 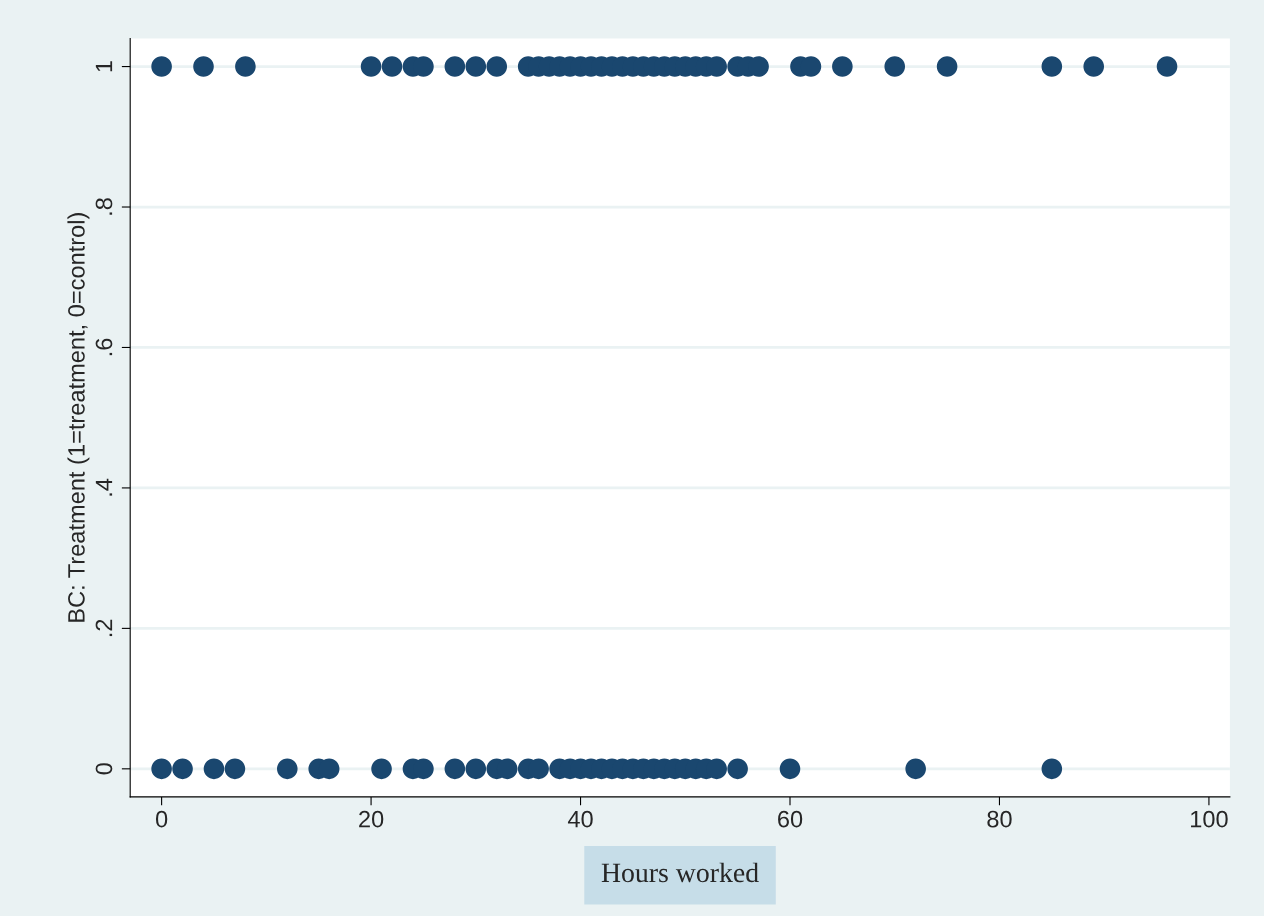 I want to click on x-tick-label: 80, so click(x=999, y=819).